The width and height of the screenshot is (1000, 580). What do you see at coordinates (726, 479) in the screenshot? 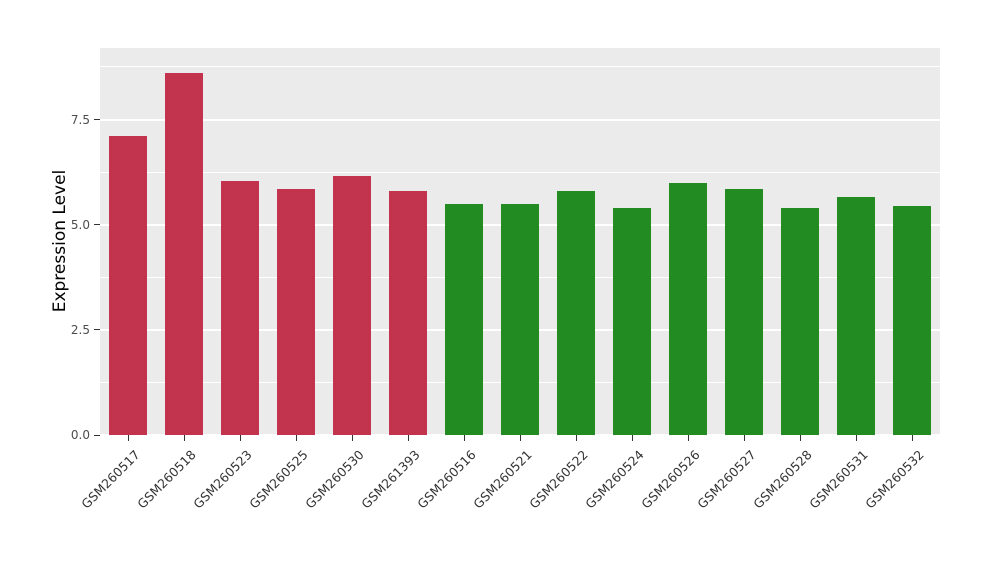
I see `x-tick-label: GSM260527` at bounding box center [726, 479].